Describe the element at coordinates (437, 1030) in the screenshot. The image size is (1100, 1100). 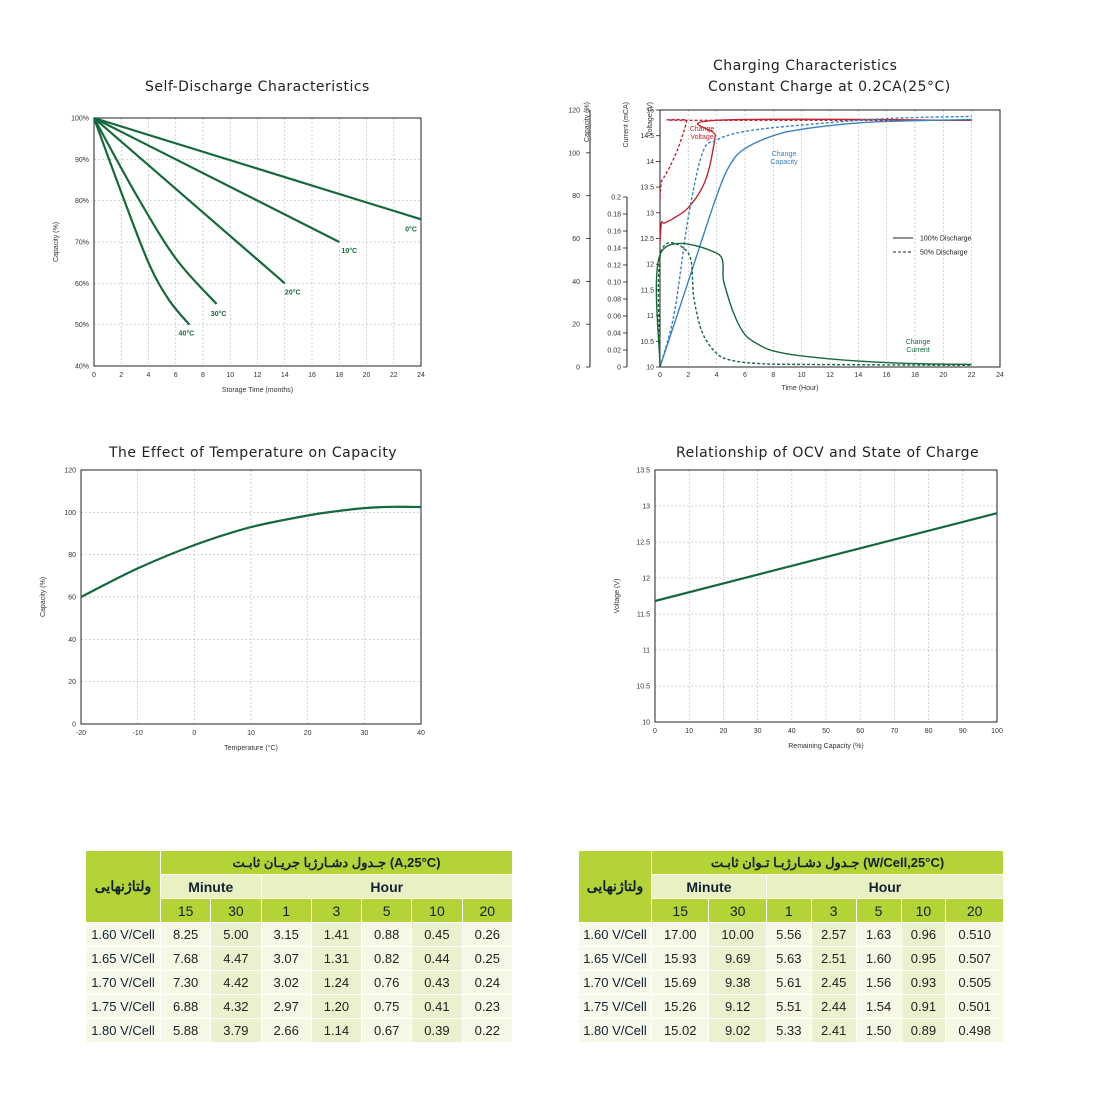
I see `table-cell: 0.39` at that location.